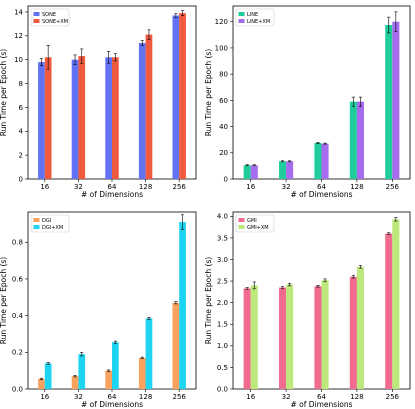 This screenshot has height=409, width=415. I want to click on y-tick-label: 1.0, so click(222, 346).